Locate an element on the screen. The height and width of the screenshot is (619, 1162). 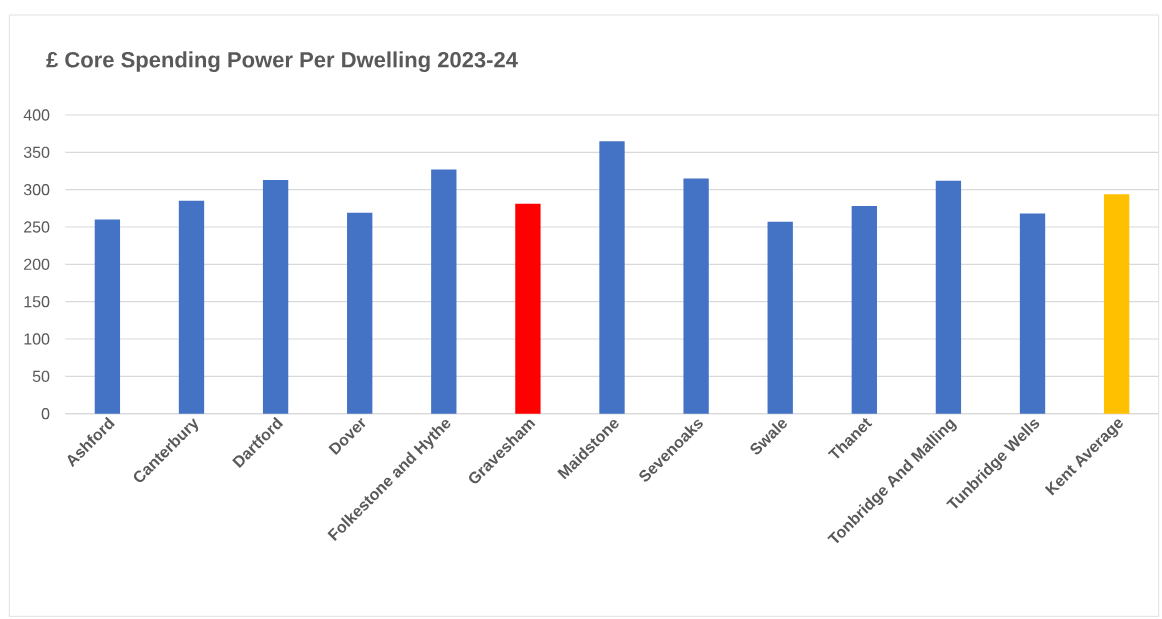
y-tick-label: 50 is located at coordinates (41, 376).